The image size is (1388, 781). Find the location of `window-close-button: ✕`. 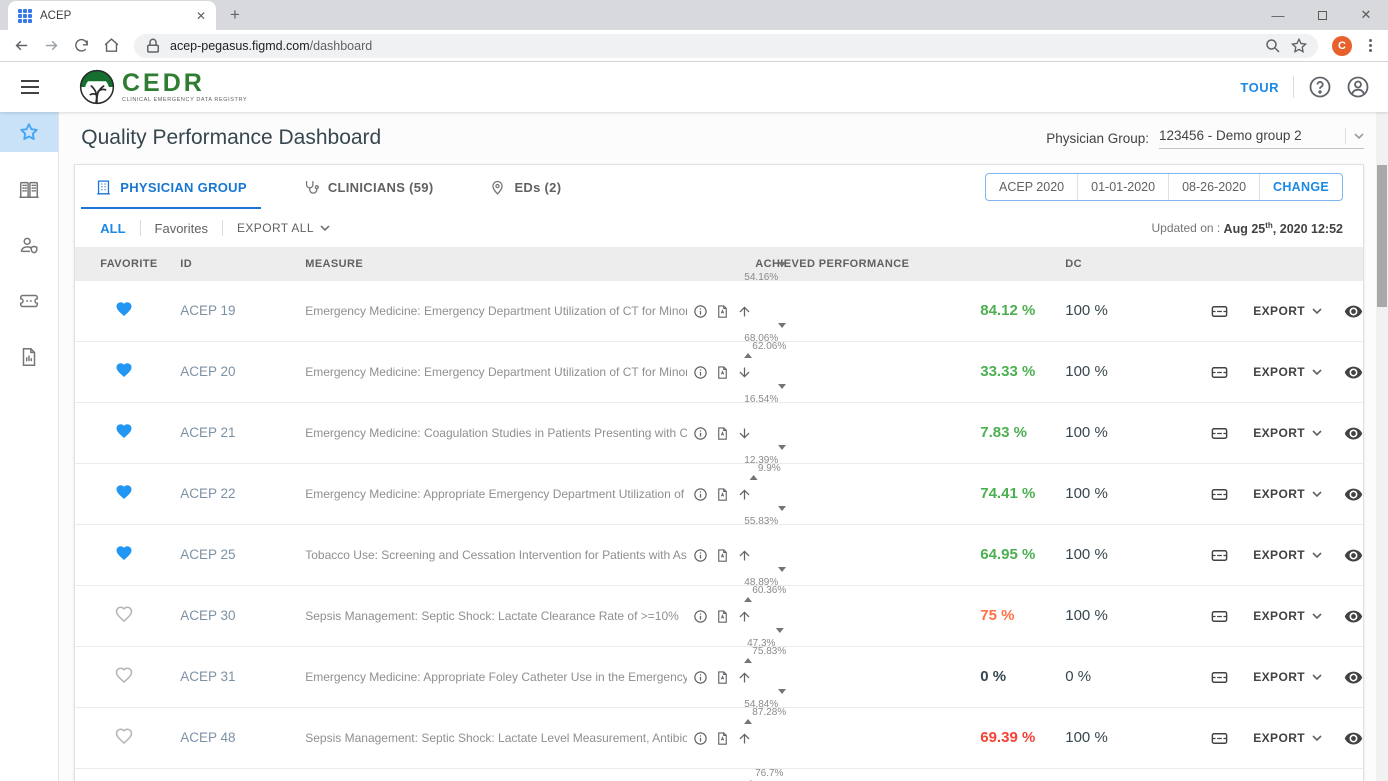

window-close-button: ✕ is located at coordinates (1366, 14).